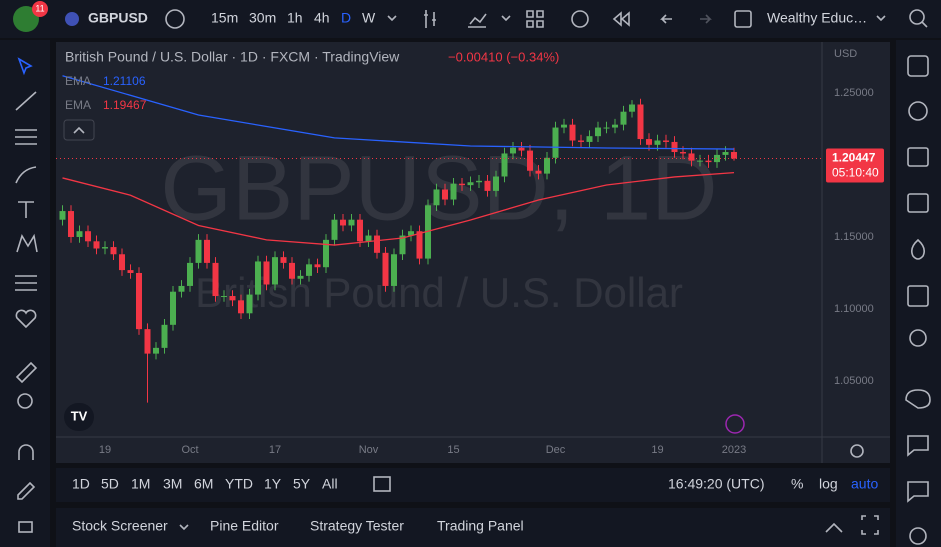 Image resolution: width=941 pixels, height=547 pixels. I want to click on redo, so click(706, 19).